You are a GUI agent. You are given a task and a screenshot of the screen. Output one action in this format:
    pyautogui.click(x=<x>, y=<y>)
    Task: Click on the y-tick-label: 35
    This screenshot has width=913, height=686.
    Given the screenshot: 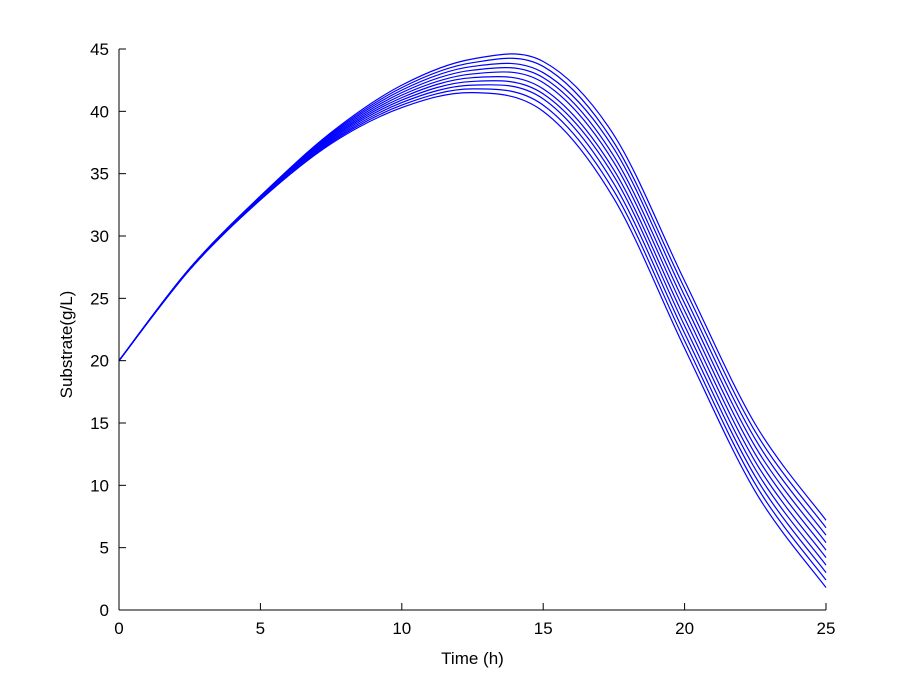 What is the action you would take?
    pyautogui.click(x=99, y=174)
    